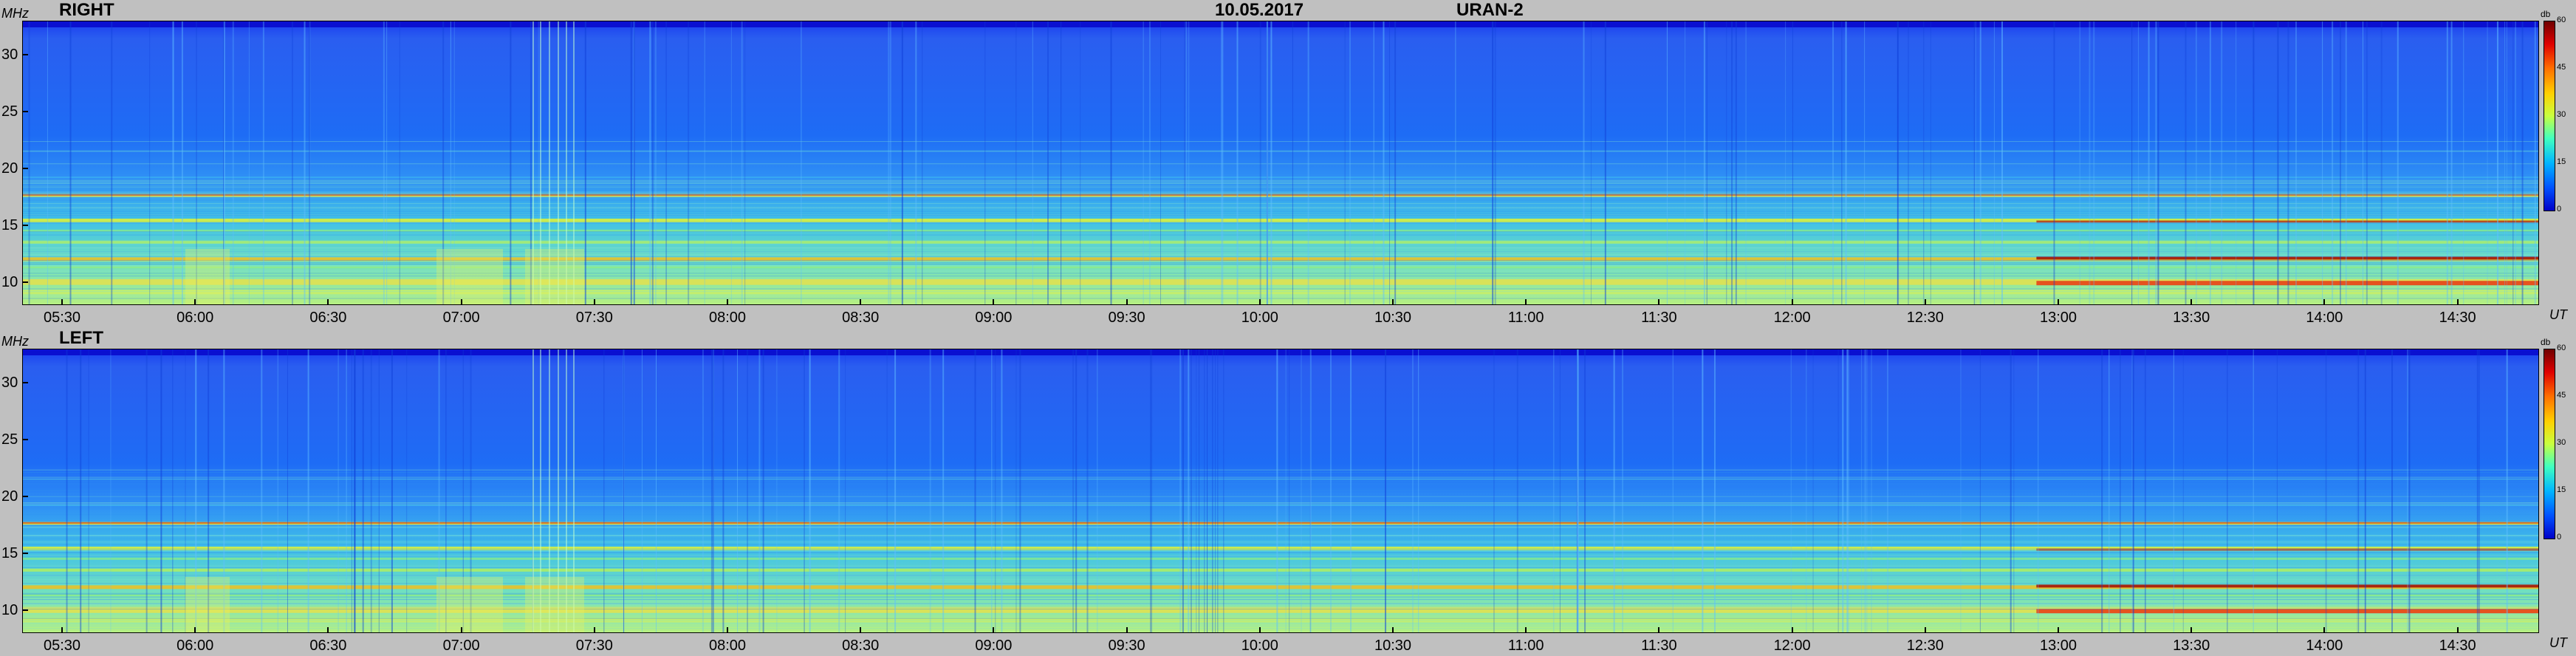  I want to click on y-unit-label-bottom: MHz, so click(15, 341).